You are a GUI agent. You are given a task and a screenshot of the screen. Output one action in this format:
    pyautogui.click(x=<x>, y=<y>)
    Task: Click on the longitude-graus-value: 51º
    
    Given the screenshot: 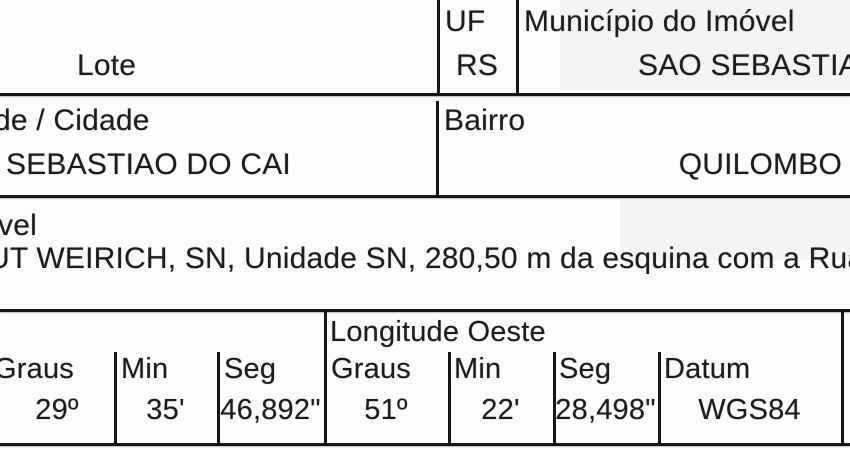 What is the action you would take?
    pyautogui.click(x=386, y=410)
    